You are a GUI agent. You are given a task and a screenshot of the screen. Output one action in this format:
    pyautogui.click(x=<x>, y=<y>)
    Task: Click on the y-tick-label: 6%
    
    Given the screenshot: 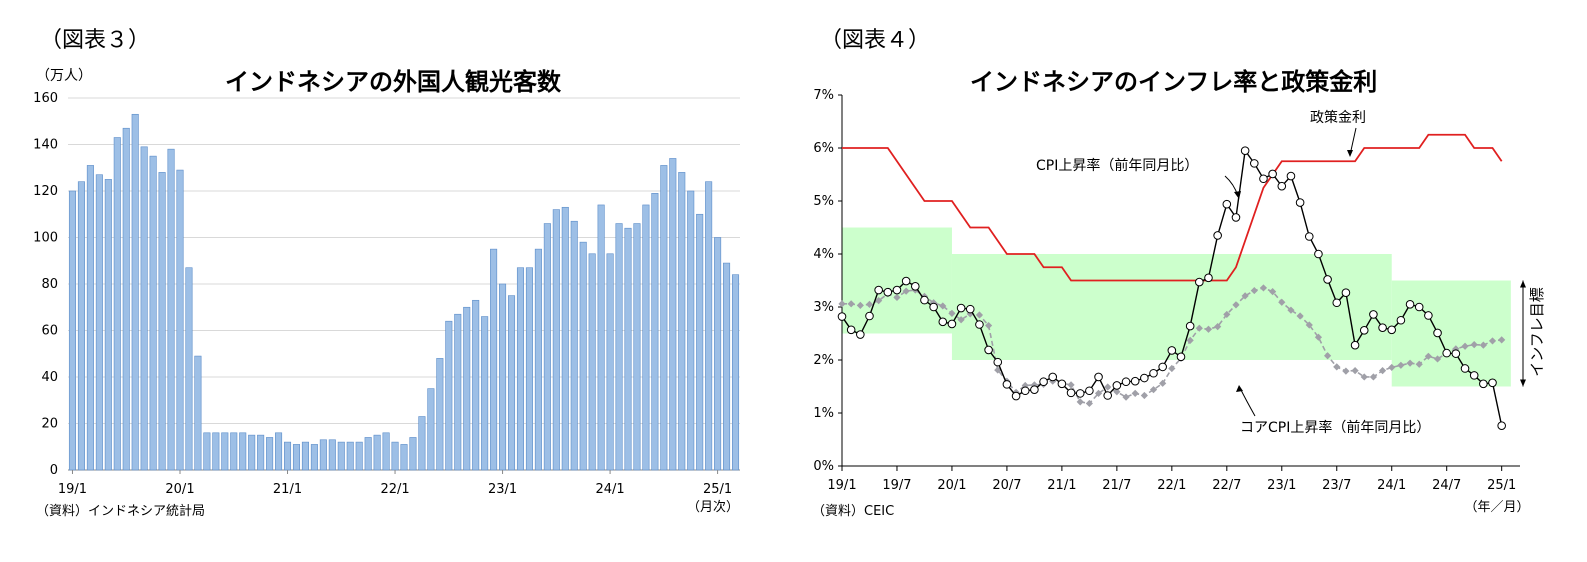 What is the action you would take?
    pyautogui.click(x=823, y=148)
    